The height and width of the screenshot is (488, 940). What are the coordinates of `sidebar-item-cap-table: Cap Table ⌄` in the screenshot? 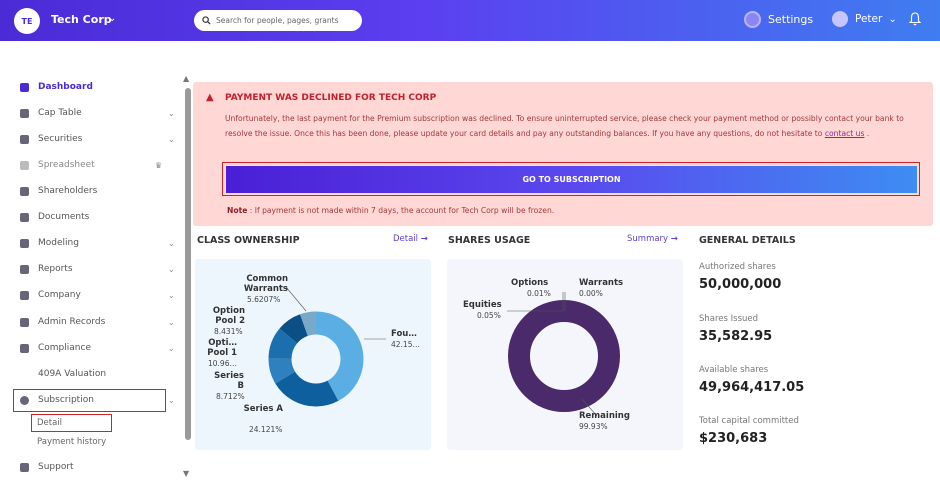 It's located at (90, 113).